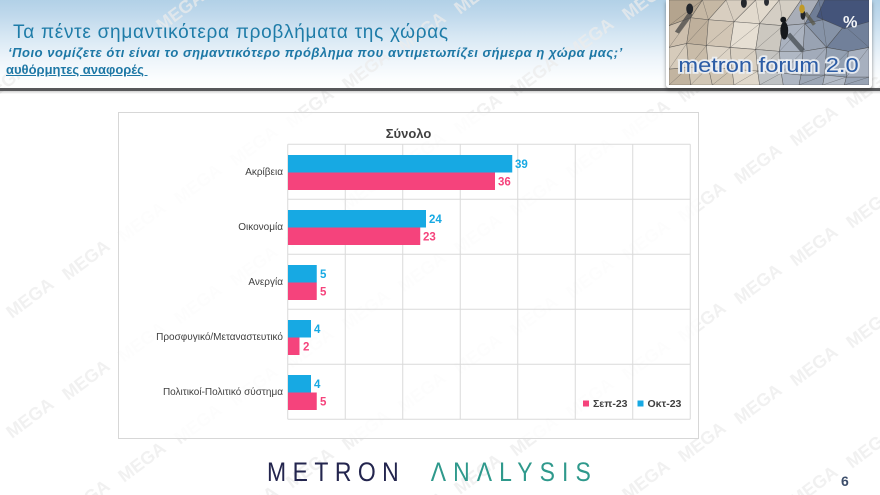 The image size is (880, 495). I want to click on svg-text: 23, so click(429, 238).